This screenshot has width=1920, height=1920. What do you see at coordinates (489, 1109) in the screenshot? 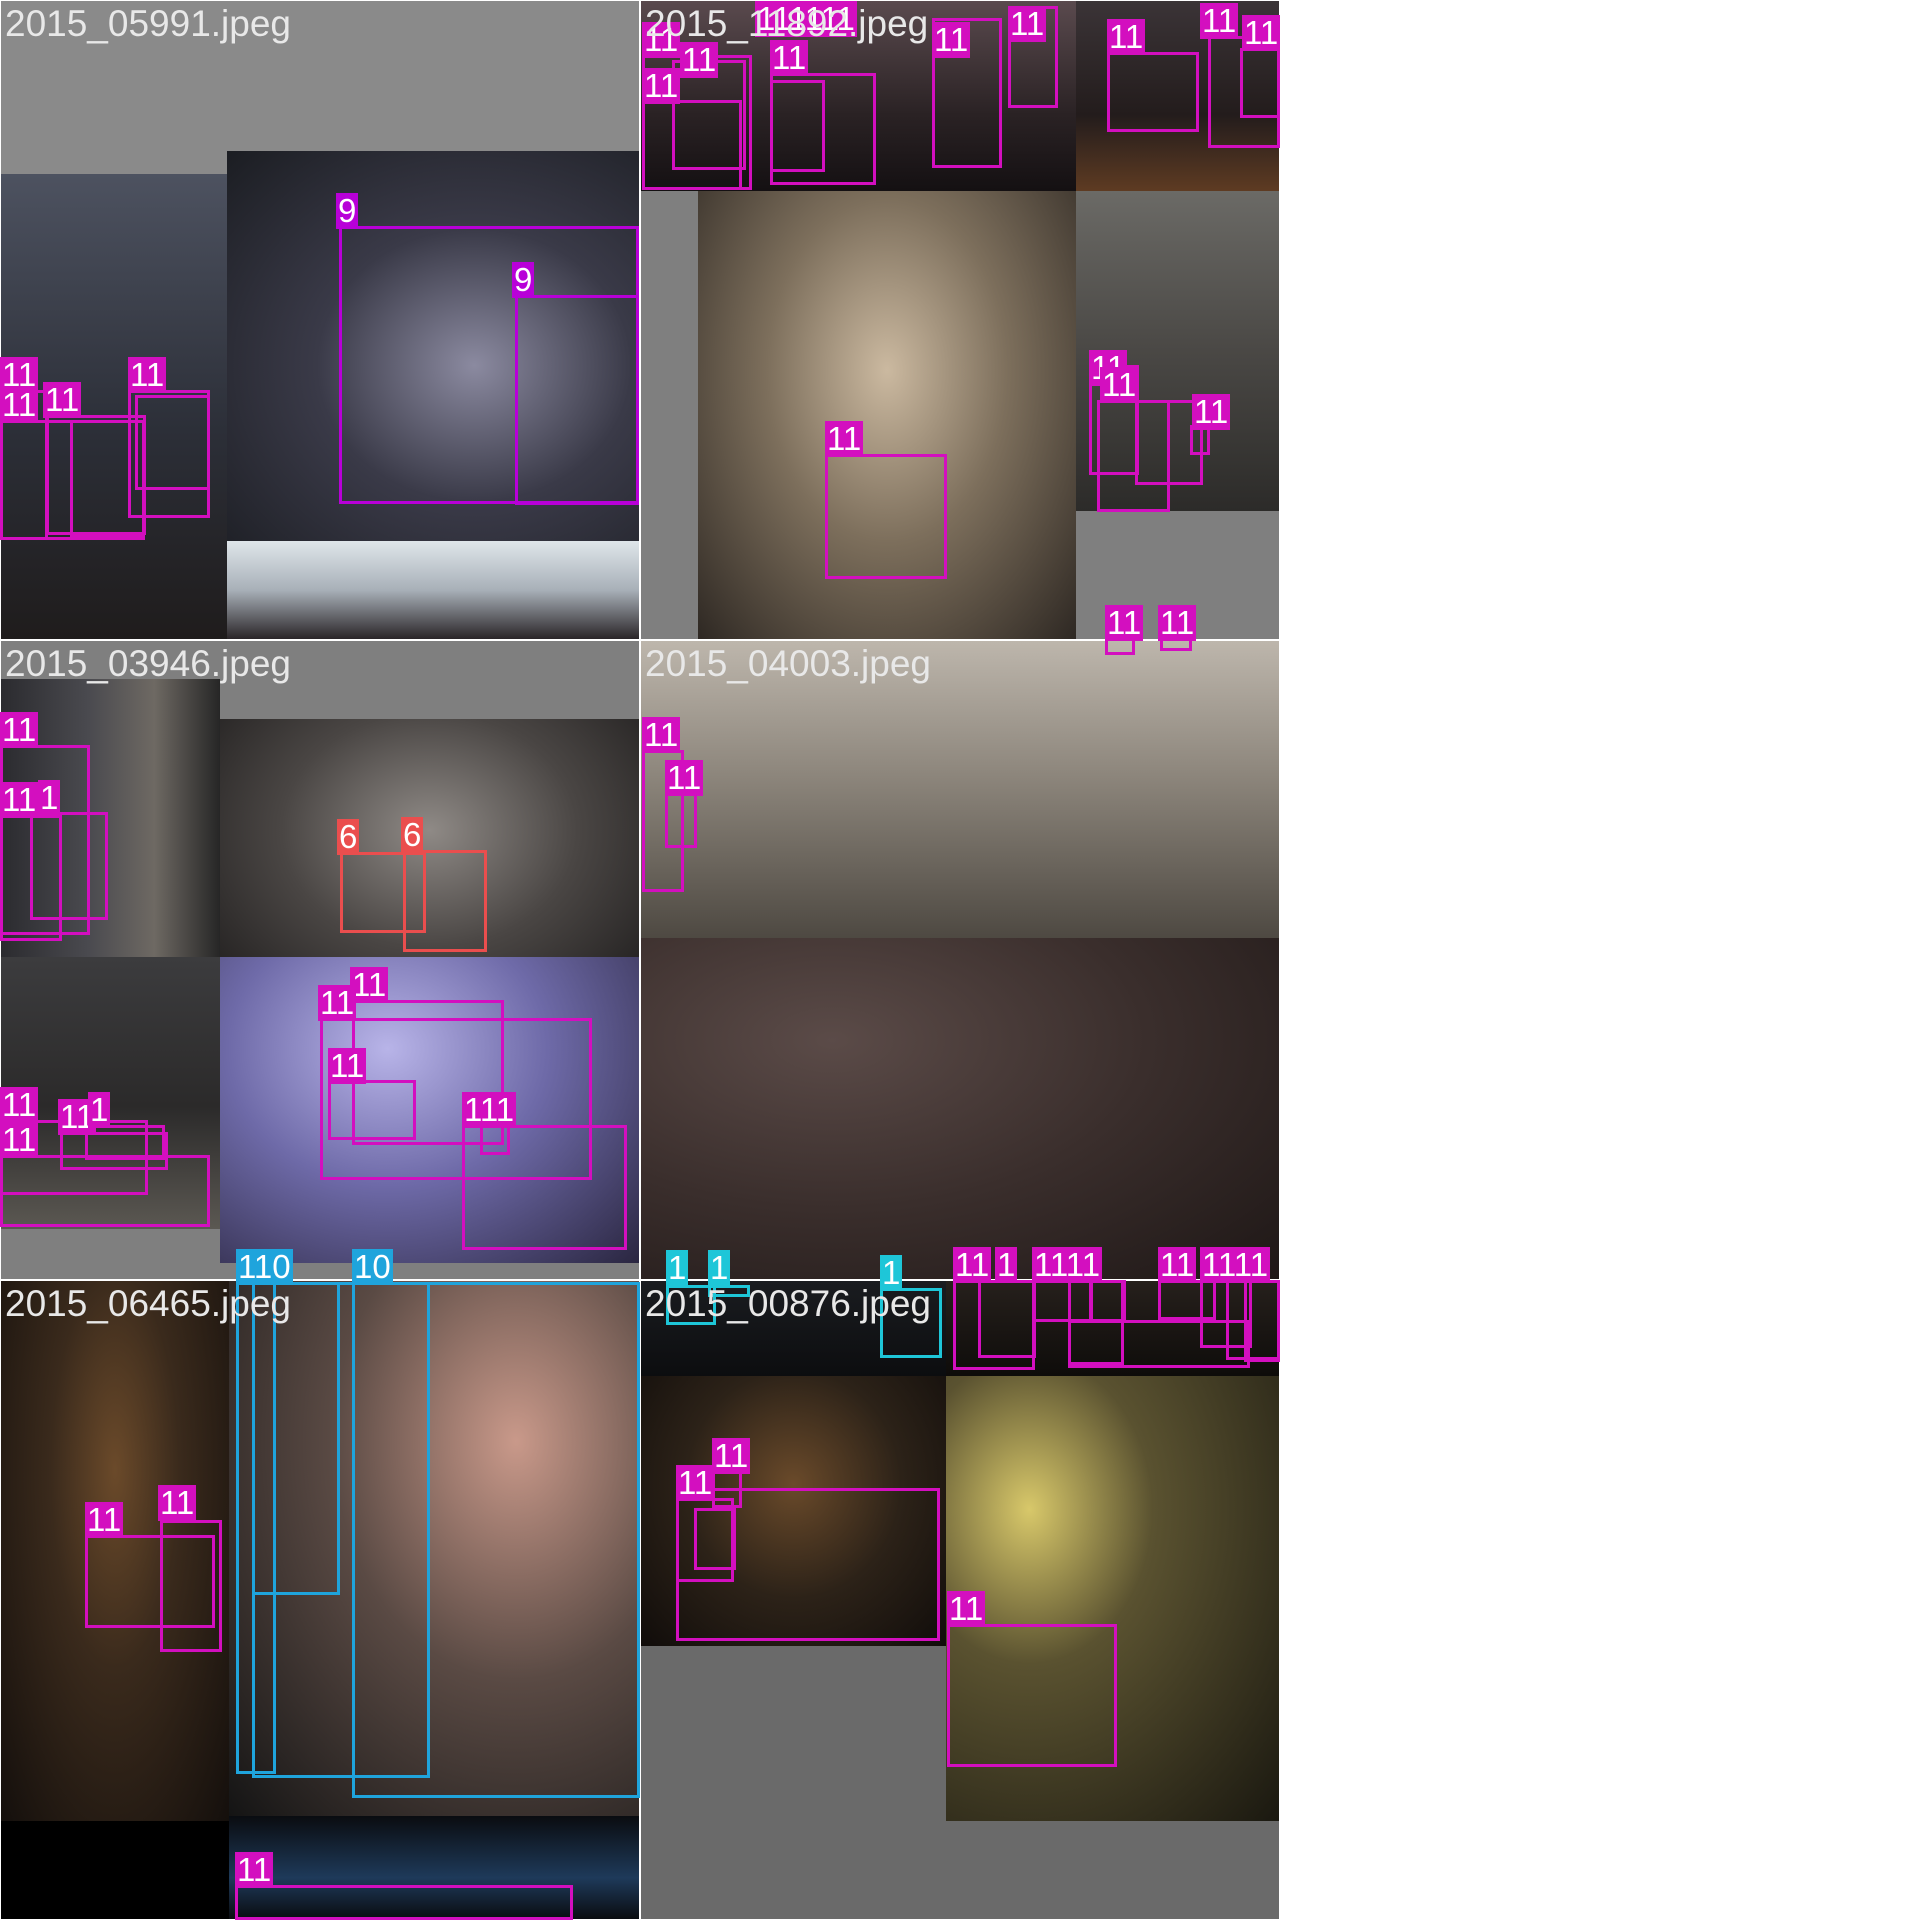
I see `bbox-label: 111` at bounding box center [489, 1109].